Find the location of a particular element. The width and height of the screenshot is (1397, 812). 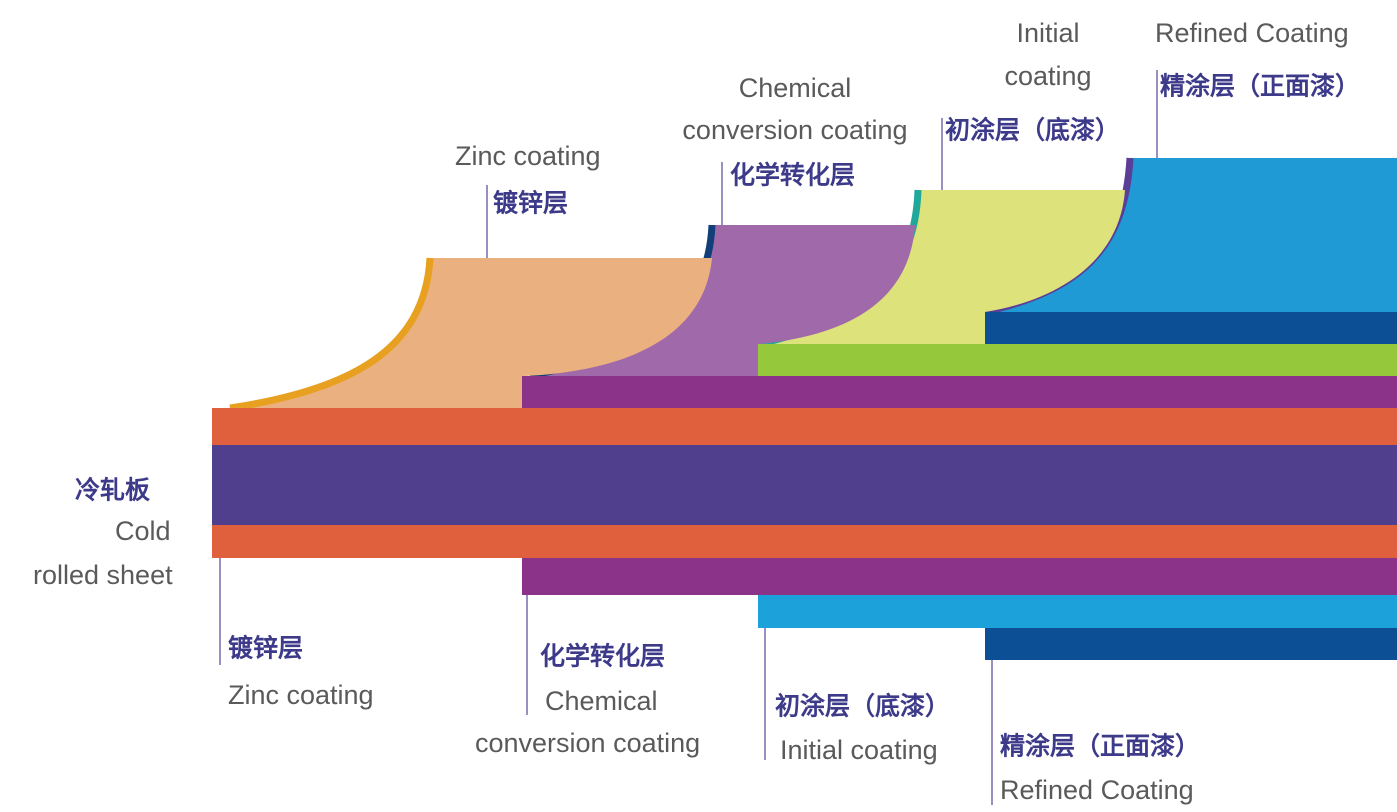

top-label-zh: 化学转化层 is located at coordinates (792, 175).